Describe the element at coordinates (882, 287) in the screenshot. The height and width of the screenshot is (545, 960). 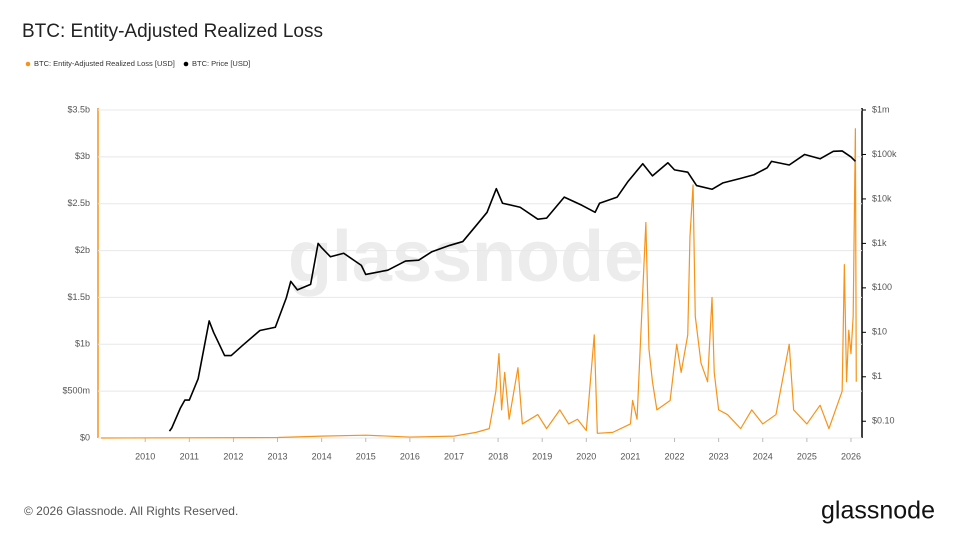
I see `y2-tick-label: $100` at that location.